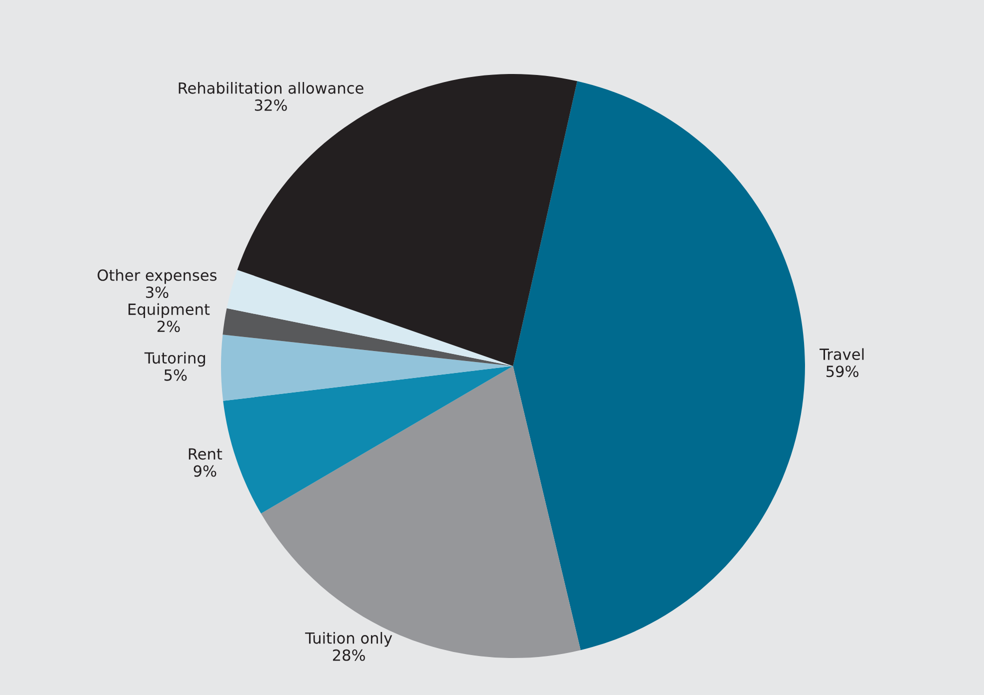  Describe the element at coordinates (270, 105) in the screenshot. I see `data-label: 32%` at that location.